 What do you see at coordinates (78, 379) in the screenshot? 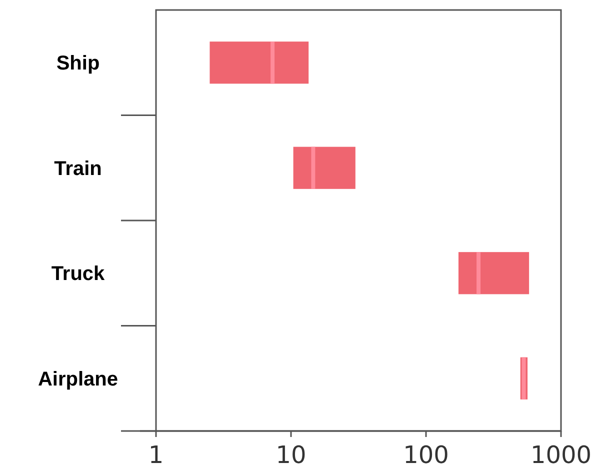
I see `y-tick-label: Airplane` at bounding box center [78, 379].